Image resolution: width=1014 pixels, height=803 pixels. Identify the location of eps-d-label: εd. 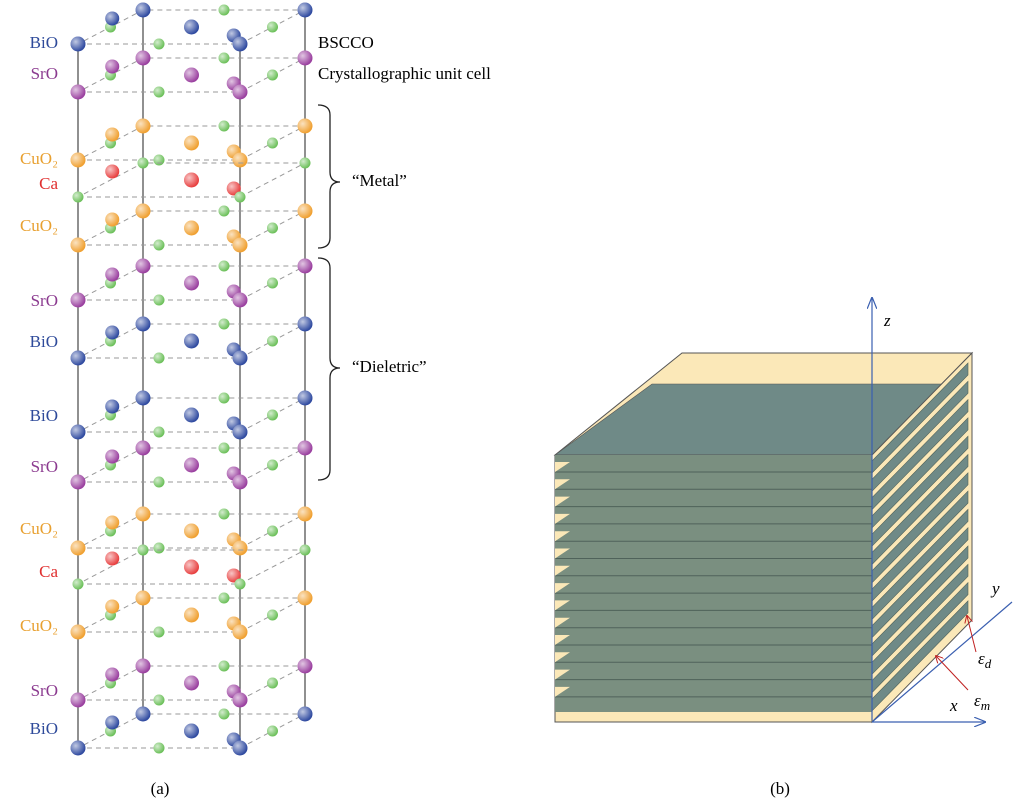
(985, 660).